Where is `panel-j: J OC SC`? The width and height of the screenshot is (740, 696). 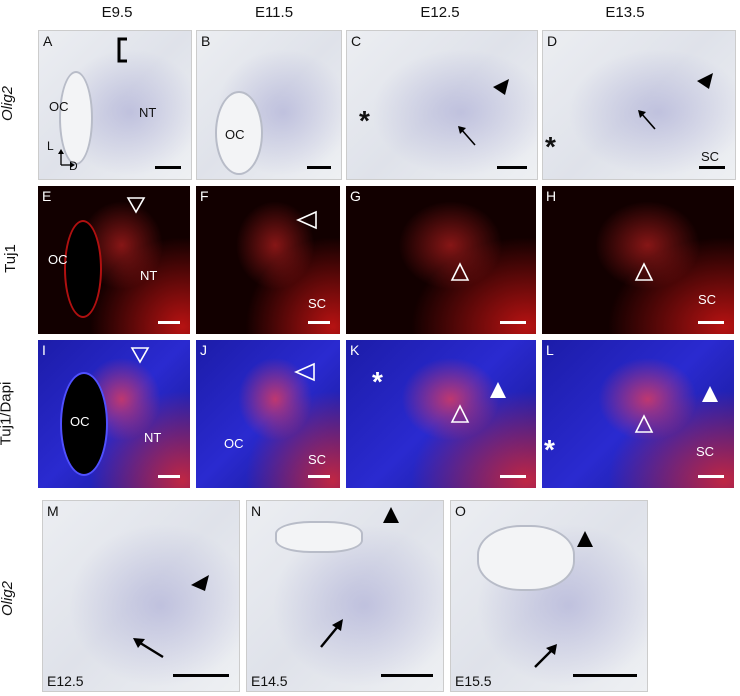
panel-j: J OC SC is located at coordinates (268, 414).